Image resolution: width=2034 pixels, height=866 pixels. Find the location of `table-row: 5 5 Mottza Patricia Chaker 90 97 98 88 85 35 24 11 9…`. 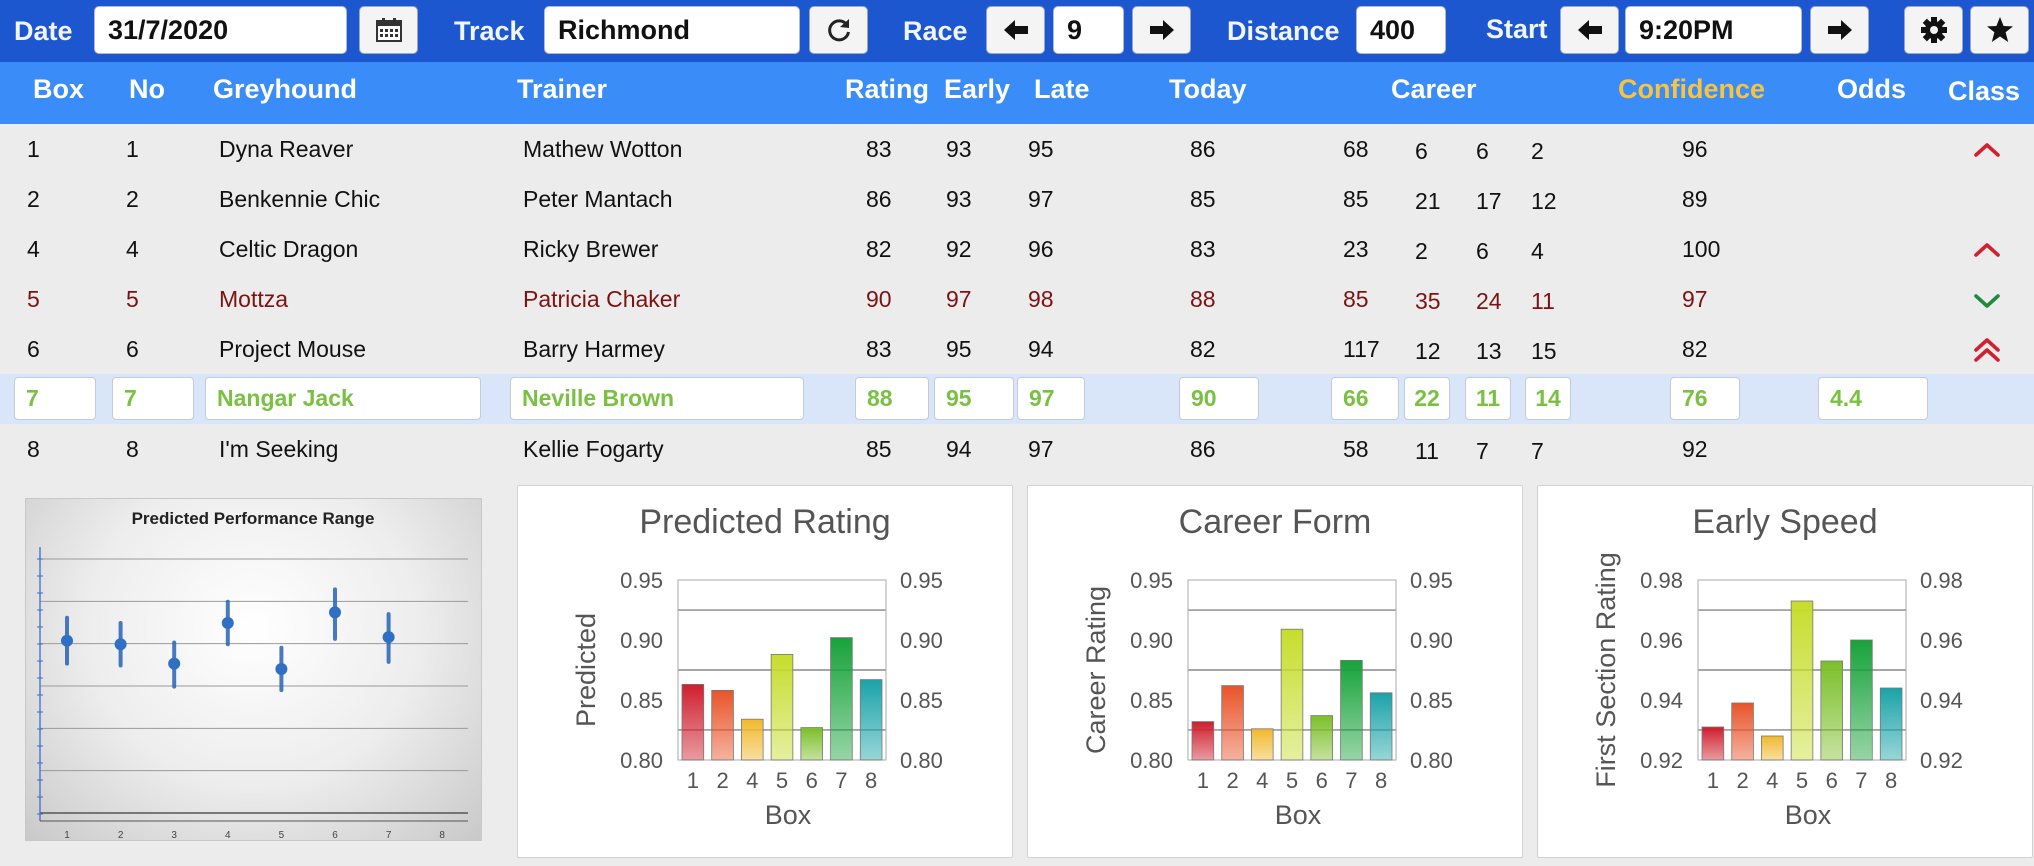

table-row: 5 5 Mottza Patricia Chaker 90 97 98 88 85 35 24 11 9… is located at coordinates (1017, 299).